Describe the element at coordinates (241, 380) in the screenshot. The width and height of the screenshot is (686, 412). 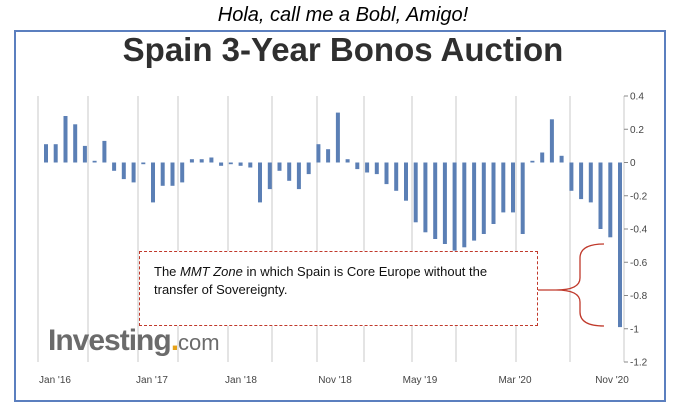
I see `x-tick-label: Jan '18` at that location.